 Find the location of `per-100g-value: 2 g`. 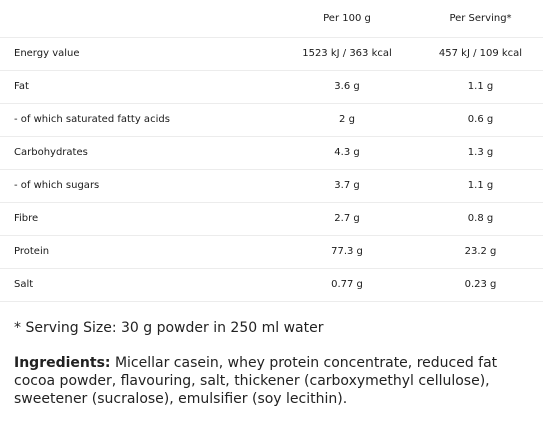

per-100g-value: 2 g is located at coordinates (347, 119).